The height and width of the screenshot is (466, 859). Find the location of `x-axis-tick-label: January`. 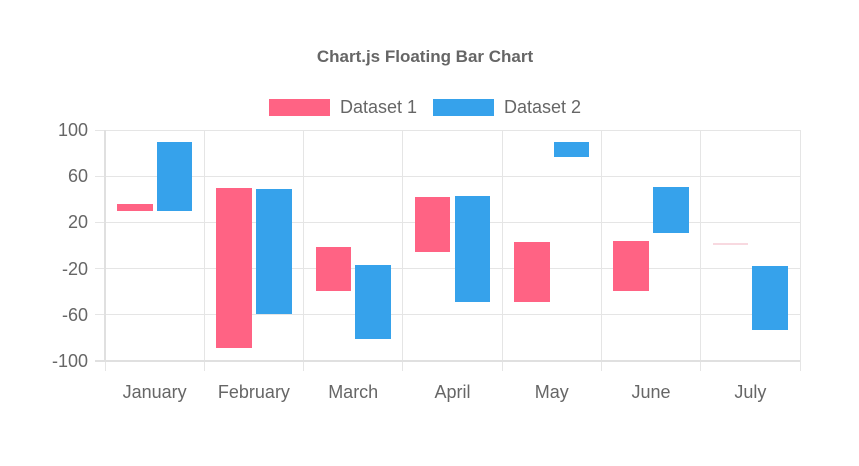

x-axis-tick-label: January is located at coordinates (154, 392).